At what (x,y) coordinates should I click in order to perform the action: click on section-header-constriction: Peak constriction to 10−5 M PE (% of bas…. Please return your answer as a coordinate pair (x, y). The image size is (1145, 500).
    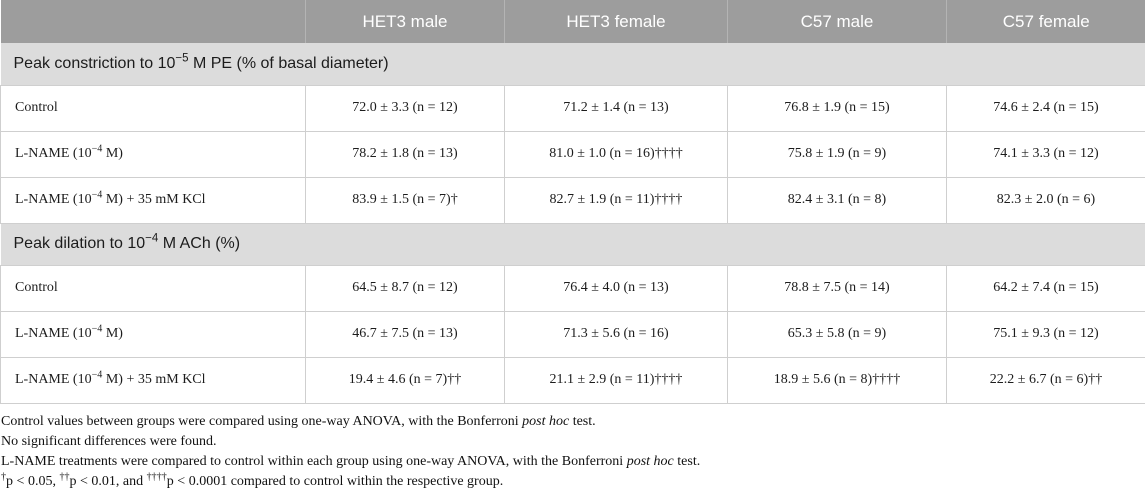
    Looking at the image, I should click on (572, 64).